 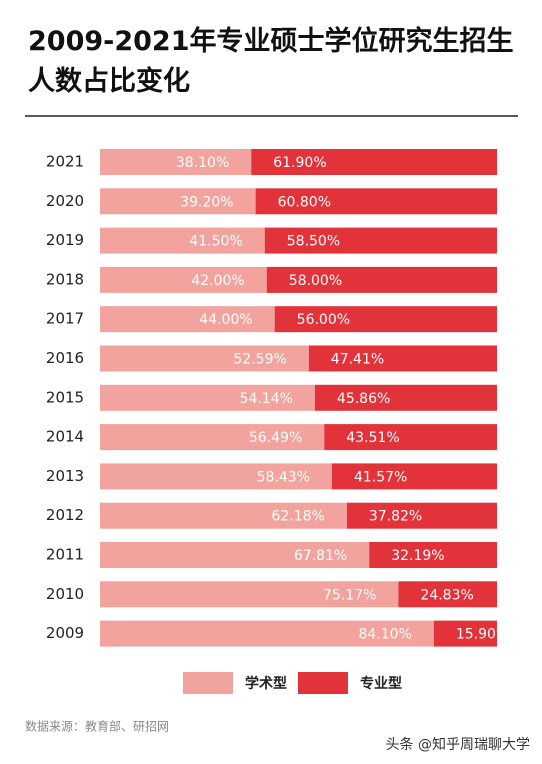 What do you see at coordinates (313, 242) in the screenshot?
I see `value-label: 58.50%` at bounding box center [313, 242].